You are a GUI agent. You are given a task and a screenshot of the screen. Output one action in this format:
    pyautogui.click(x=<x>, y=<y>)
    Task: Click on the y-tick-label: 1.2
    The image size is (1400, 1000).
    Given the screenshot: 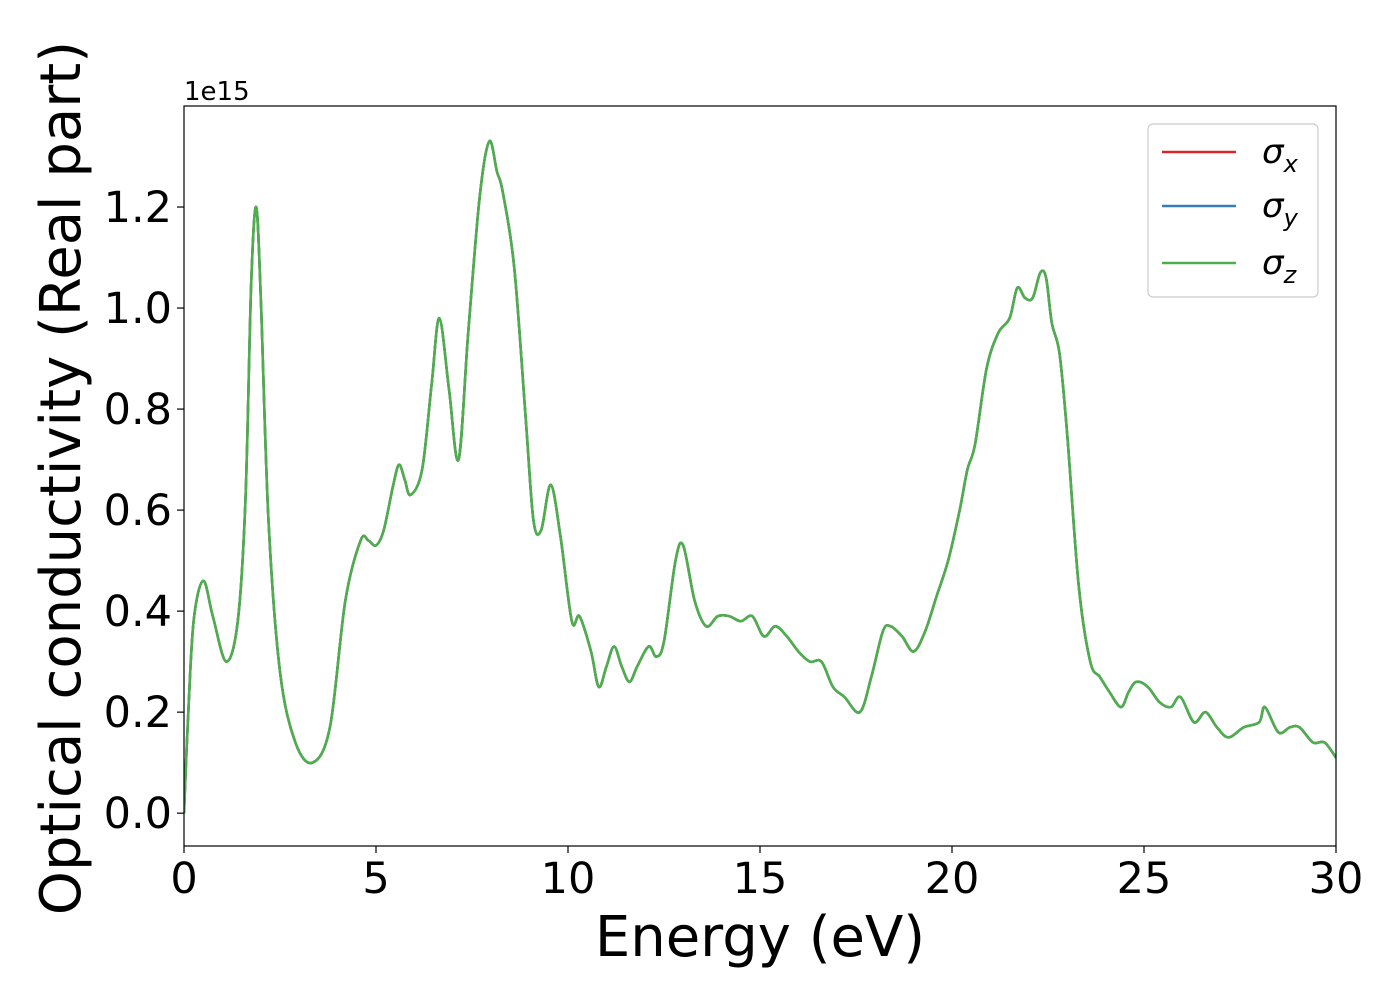 What is the action you would take?
    pyautogui.click(x=138, y=208)
    